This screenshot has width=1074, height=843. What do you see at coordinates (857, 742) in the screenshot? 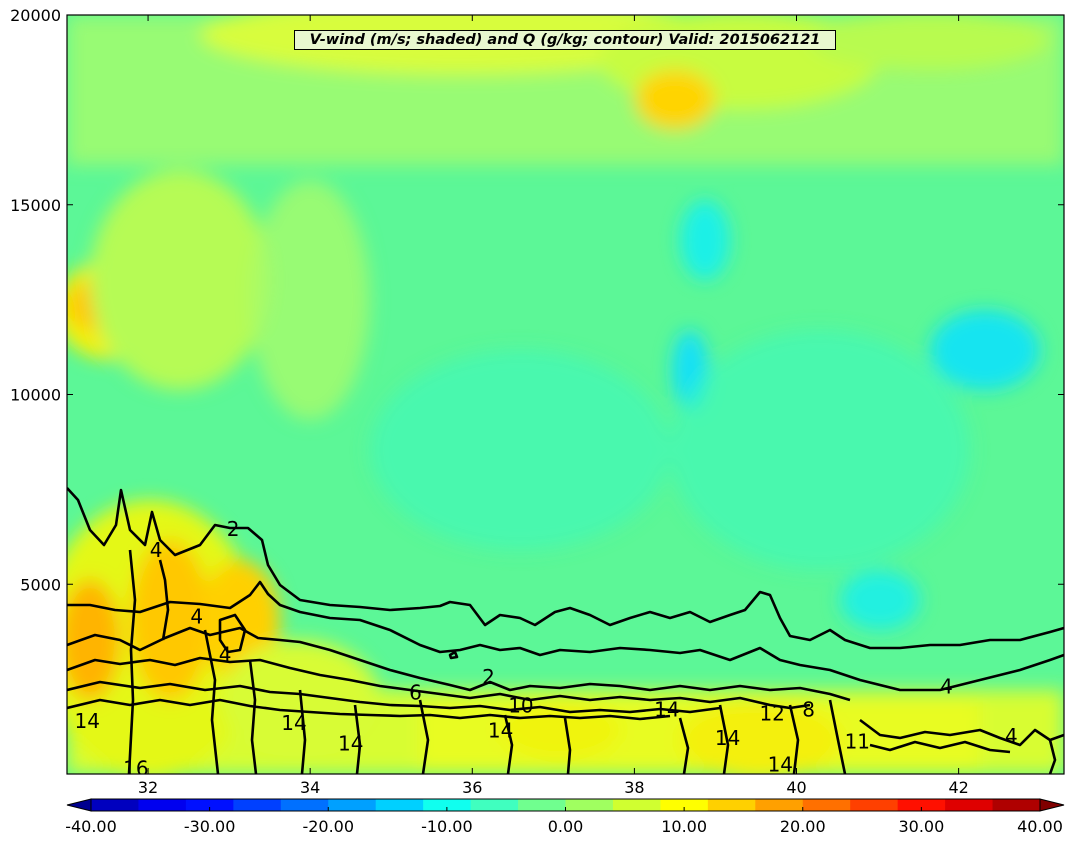
I see `contour-label: 11` at bounding box center [857, 742].